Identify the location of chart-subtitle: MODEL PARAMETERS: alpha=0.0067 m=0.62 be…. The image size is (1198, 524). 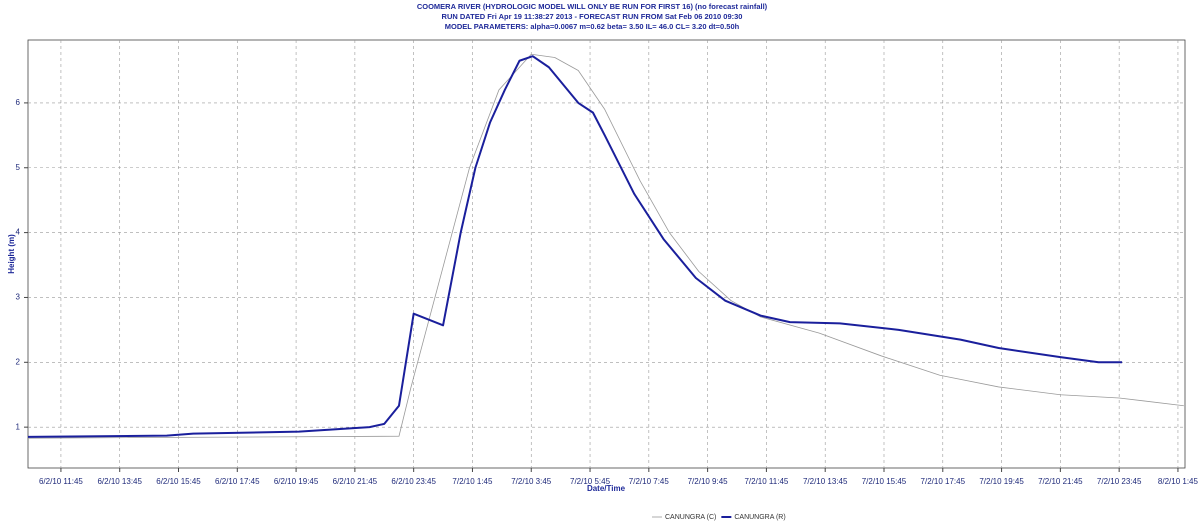
(592, 26).